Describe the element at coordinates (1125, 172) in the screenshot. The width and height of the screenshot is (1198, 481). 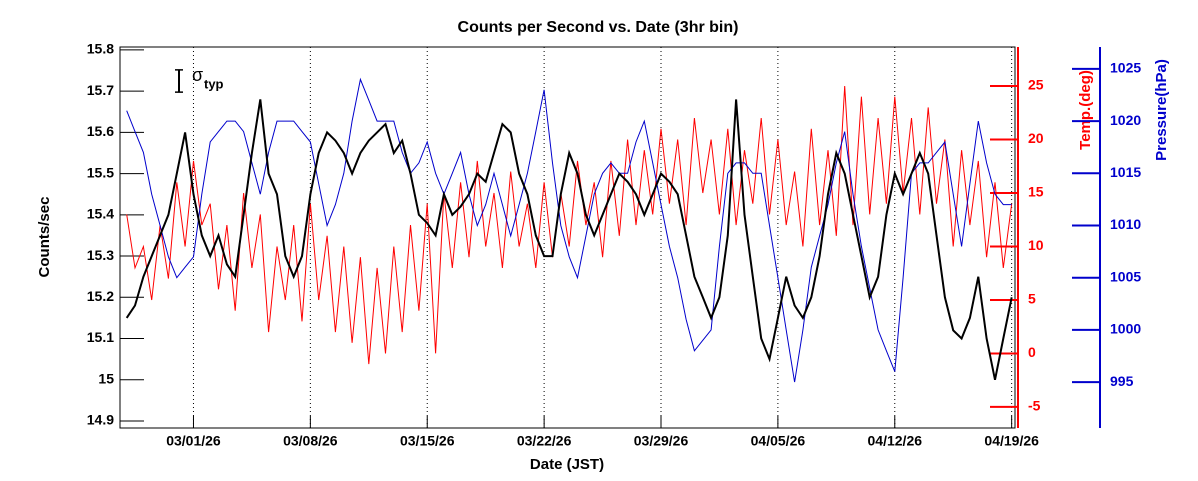
I see `y3-tick-label: 1015` at that location.